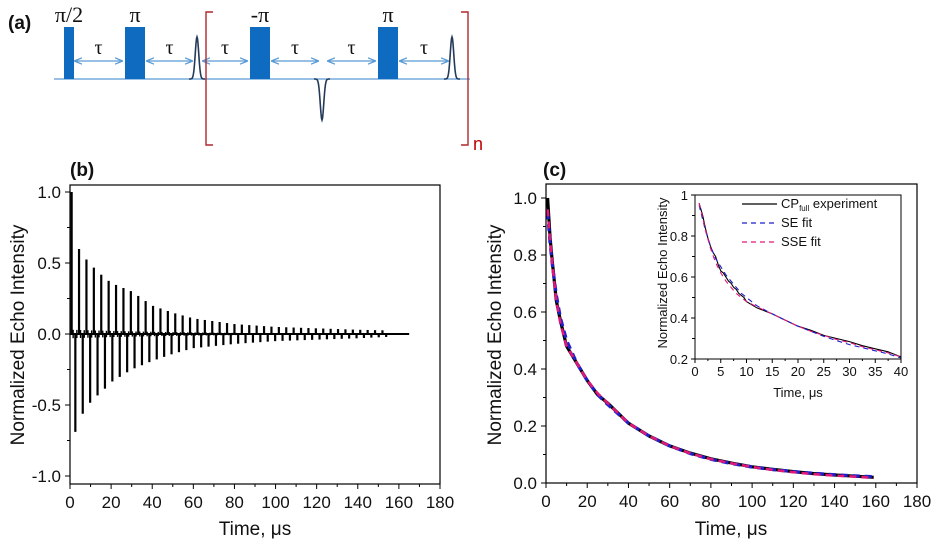 This screenshot has width=936, height=544. What do you see at coordinates (694, 371) in the screenshot?
I see `inset-x-tick-label: 0` at bounding box center [694, 371].